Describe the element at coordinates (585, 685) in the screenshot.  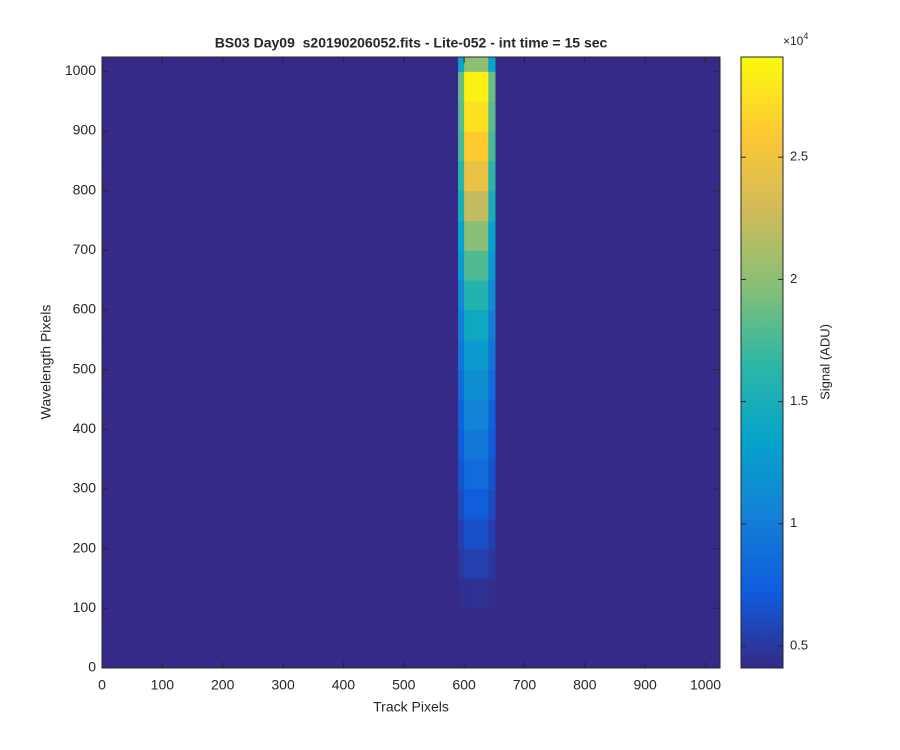
I see `x-tick-label: 800` at that location.